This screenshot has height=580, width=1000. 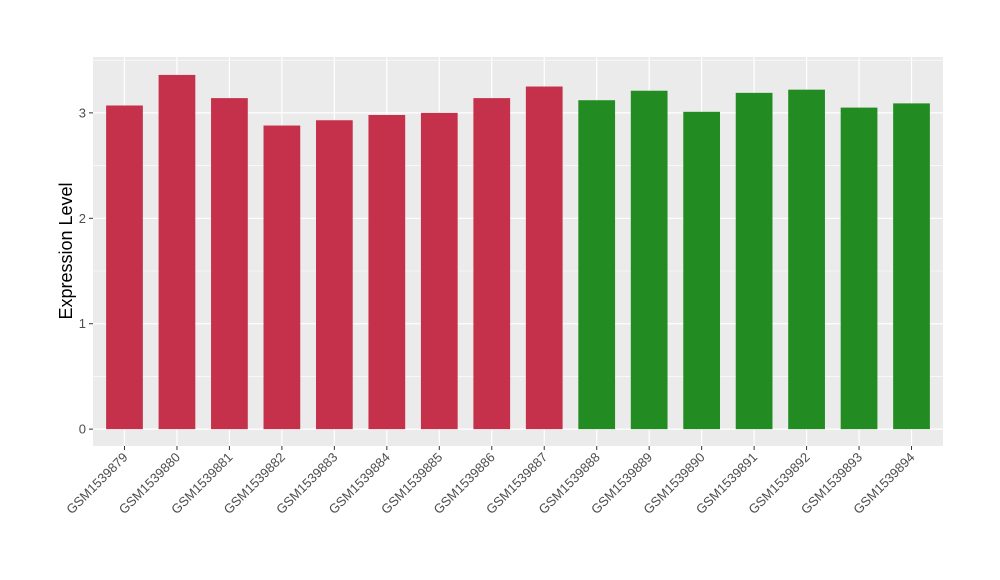 I want to click on y-tick-label: 2, so click(x=82, y=218).